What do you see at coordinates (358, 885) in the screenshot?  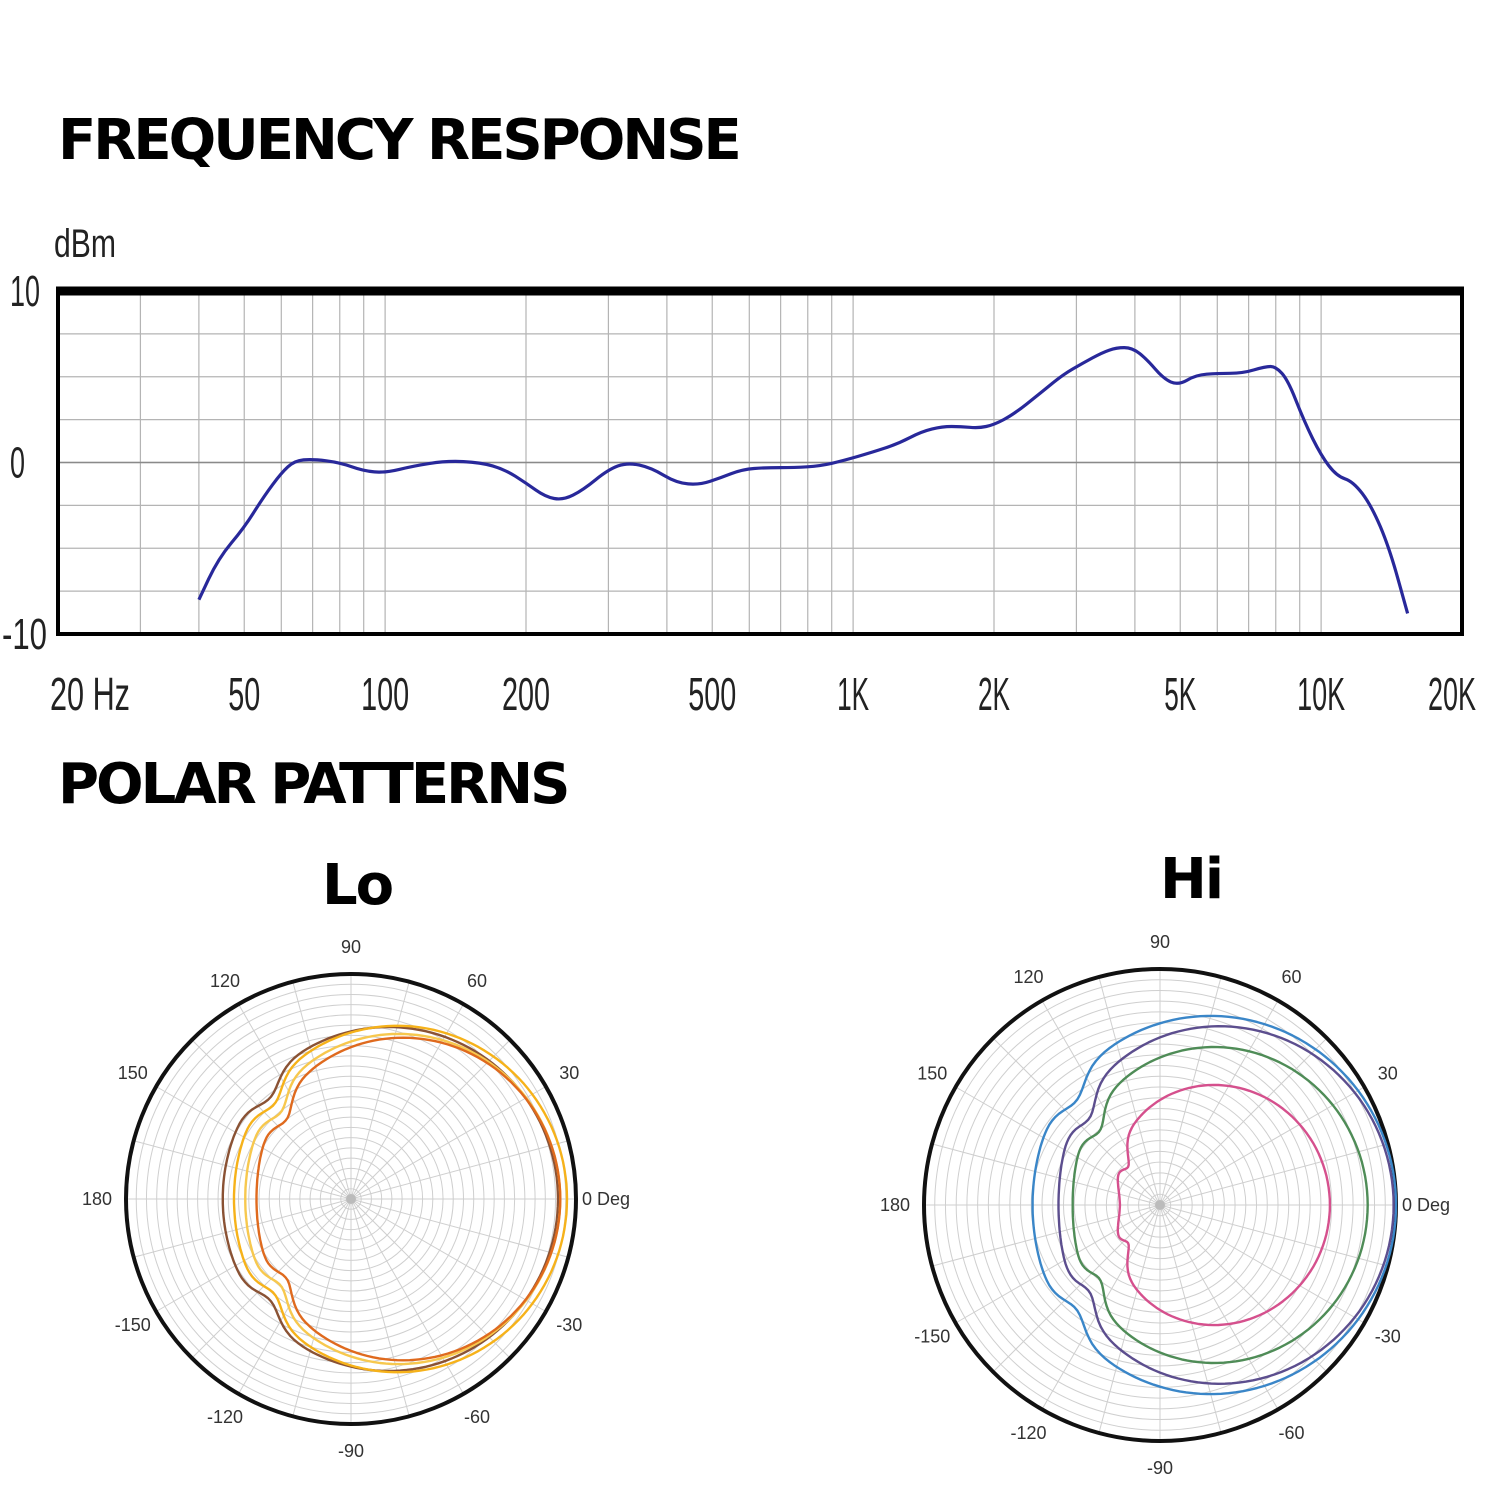 I see `lo-polar-label: Lo` at bounding box center [358, 885].